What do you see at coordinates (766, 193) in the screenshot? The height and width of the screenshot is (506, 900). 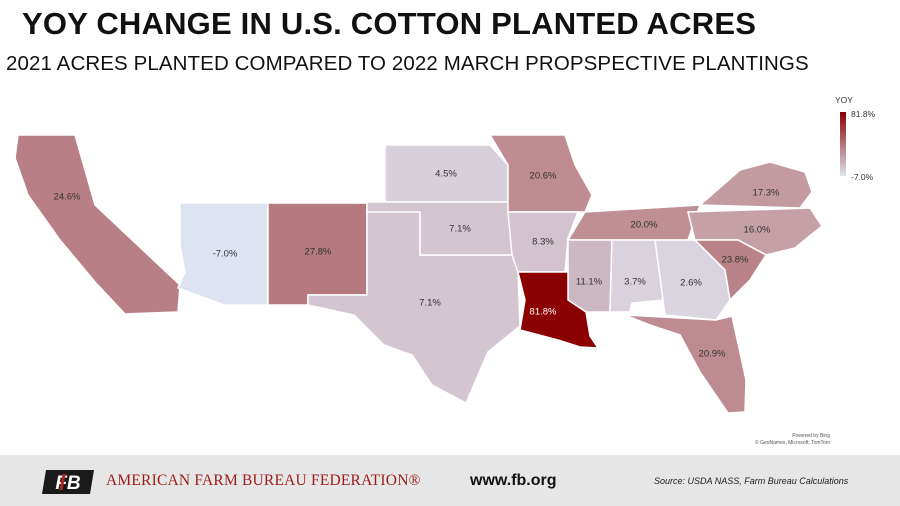 I see `state-virginia-value: 17.3%` at bounding box center [766, 193].